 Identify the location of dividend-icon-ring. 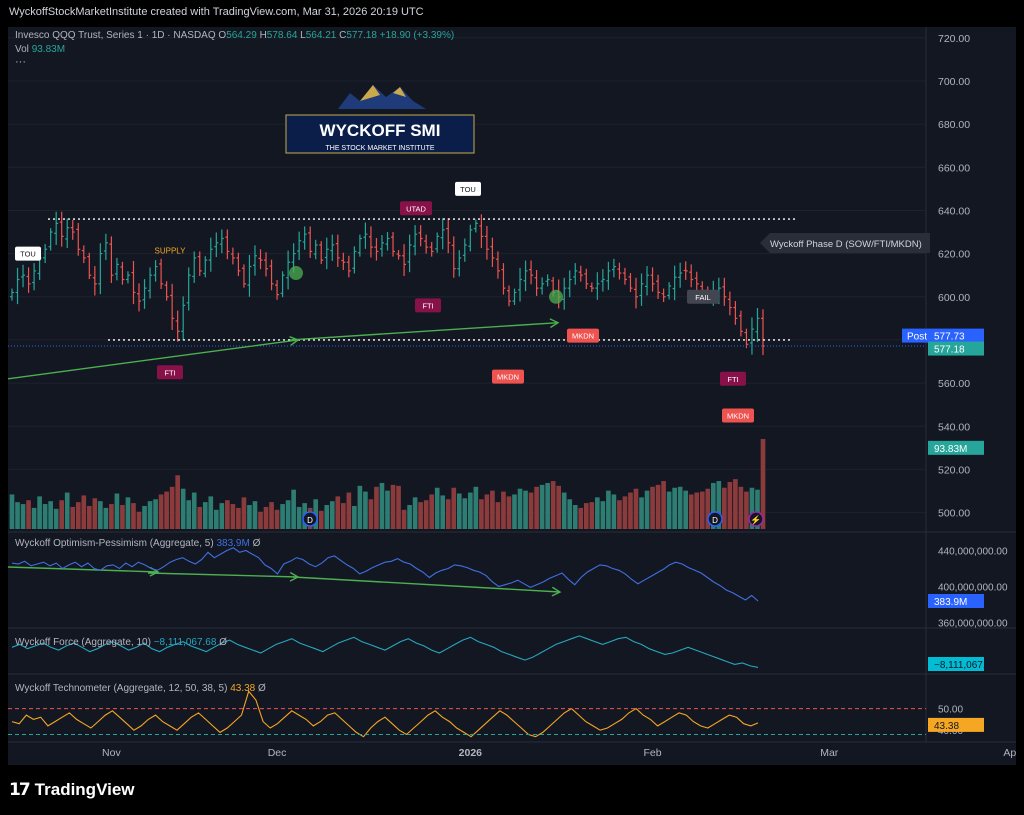
(715, 519).